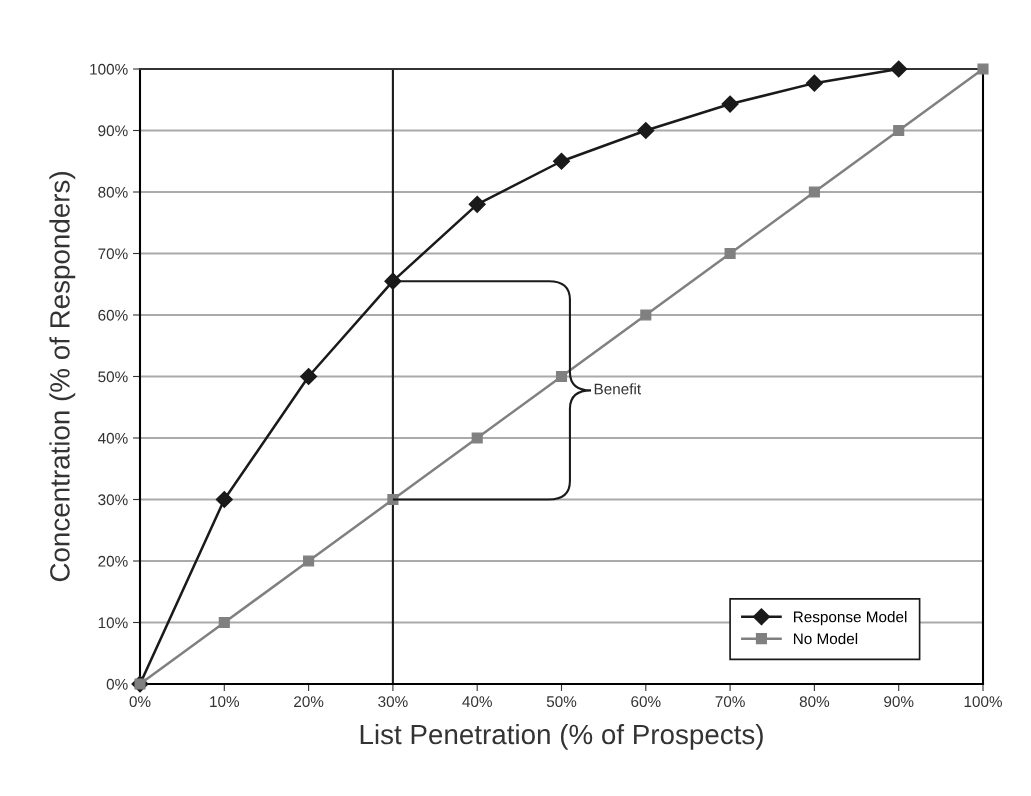 The width and height of the screenshot is (1031, 796). What do you see at coordinates (113, 192) in the screenshot?
I see `y-tick-label: 80%` at bounding box center [113, 192].